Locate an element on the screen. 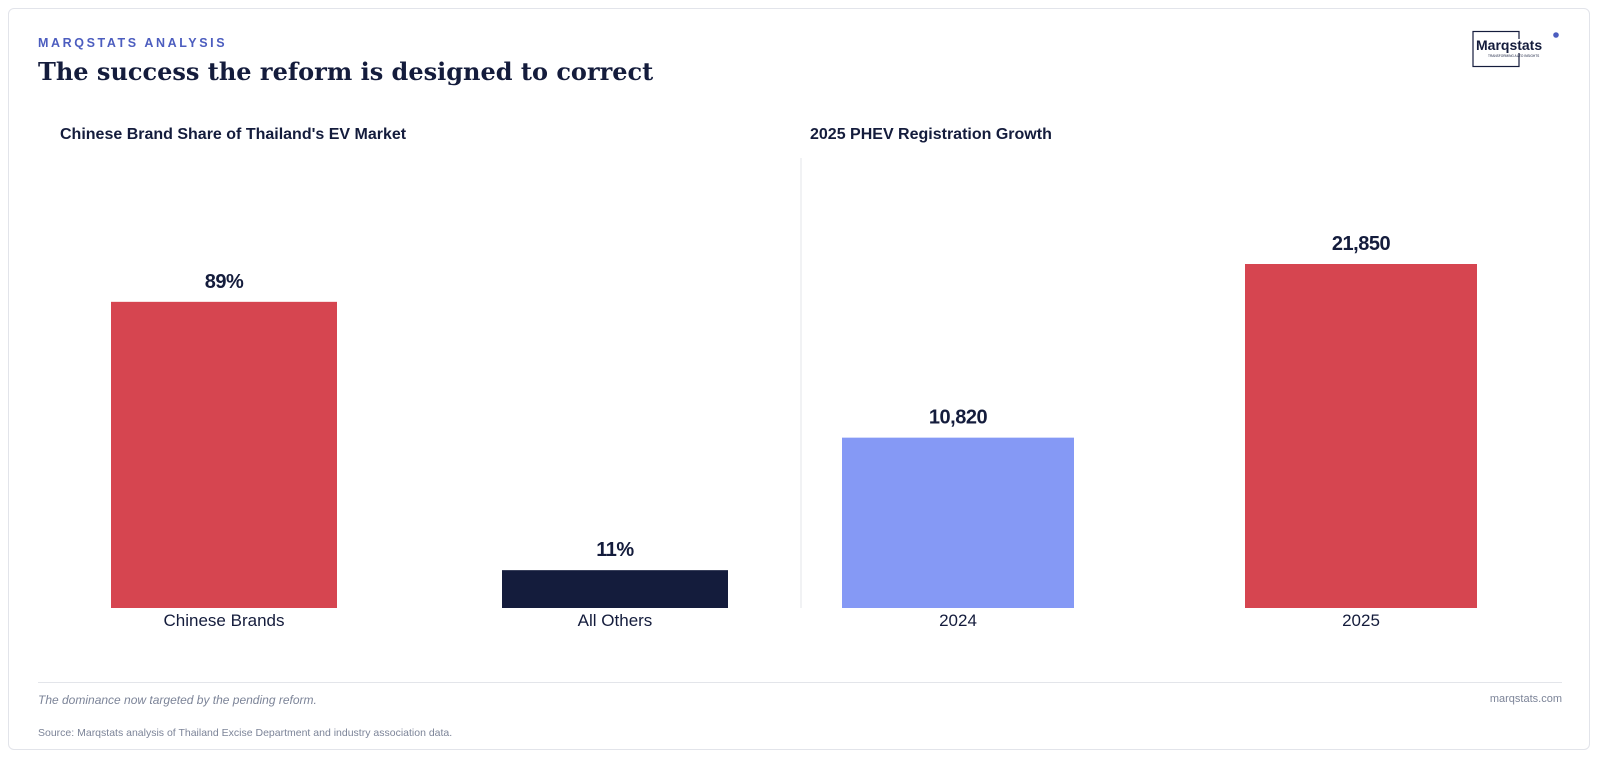 The height and width of the screenshot is (760, 1600). bar-chinese-brands is located at coordinates (224, 454).